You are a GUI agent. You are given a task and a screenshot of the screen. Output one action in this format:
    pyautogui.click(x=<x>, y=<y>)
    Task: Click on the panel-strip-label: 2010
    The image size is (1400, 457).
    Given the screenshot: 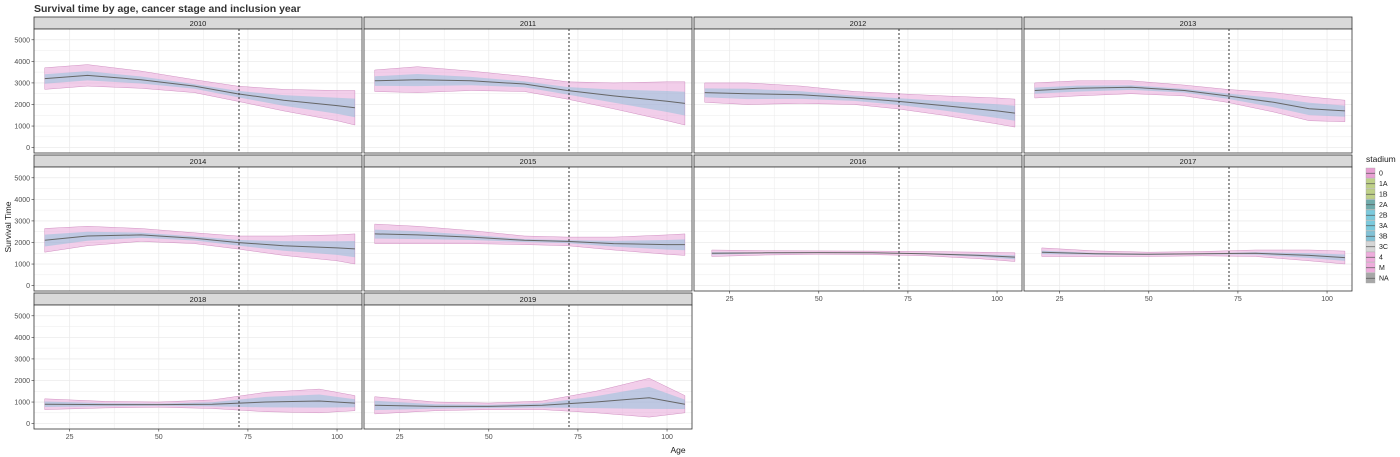 What is the action you would take?
    pyautogui.click(x=198, y=23)
    